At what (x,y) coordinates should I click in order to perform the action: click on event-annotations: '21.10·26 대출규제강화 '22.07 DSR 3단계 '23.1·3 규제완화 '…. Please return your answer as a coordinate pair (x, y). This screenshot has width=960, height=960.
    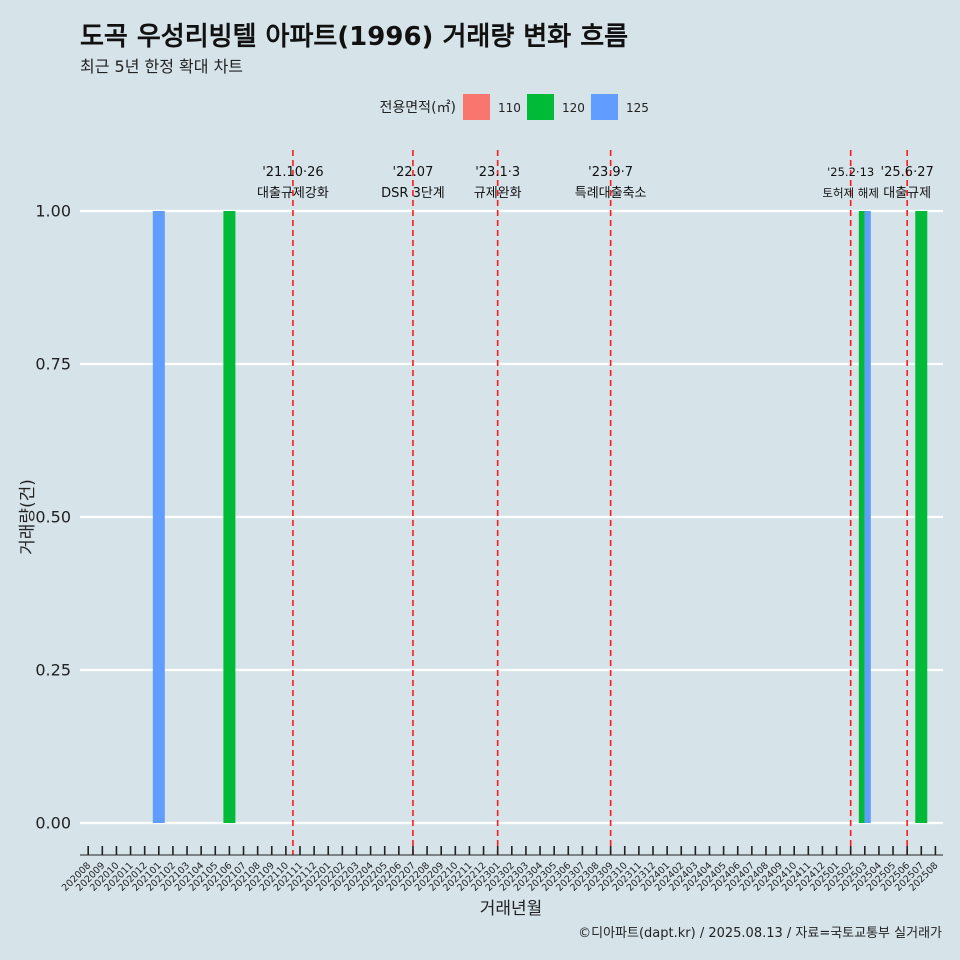
    Looking at the image, I should click on (595, 183).